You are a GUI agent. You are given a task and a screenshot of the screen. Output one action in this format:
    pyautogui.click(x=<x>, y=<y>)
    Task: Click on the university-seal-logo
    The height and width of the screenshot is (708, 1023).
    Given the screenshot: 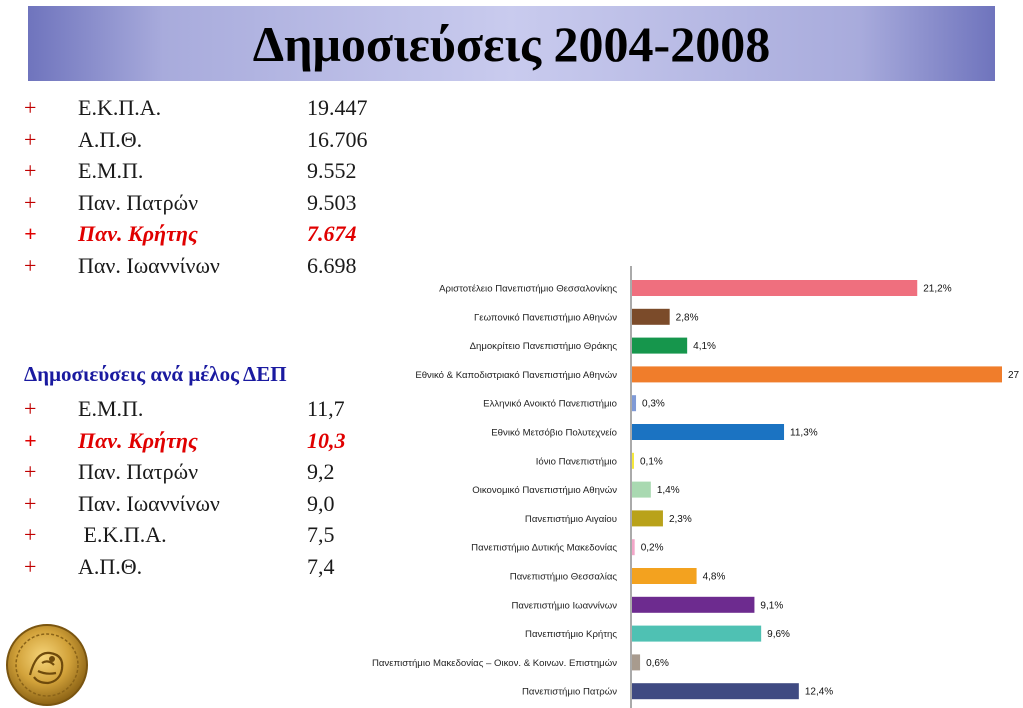 What is the action you would take?
    pyautogui.click(x=47, y=665)
    